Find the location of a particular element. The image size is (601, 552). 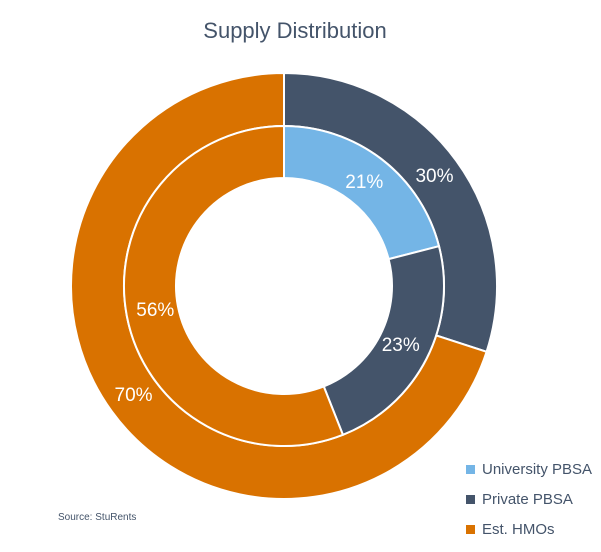

legend: University PBSA Private PBSA Est. HMOs is located at coordinates (529, 499).